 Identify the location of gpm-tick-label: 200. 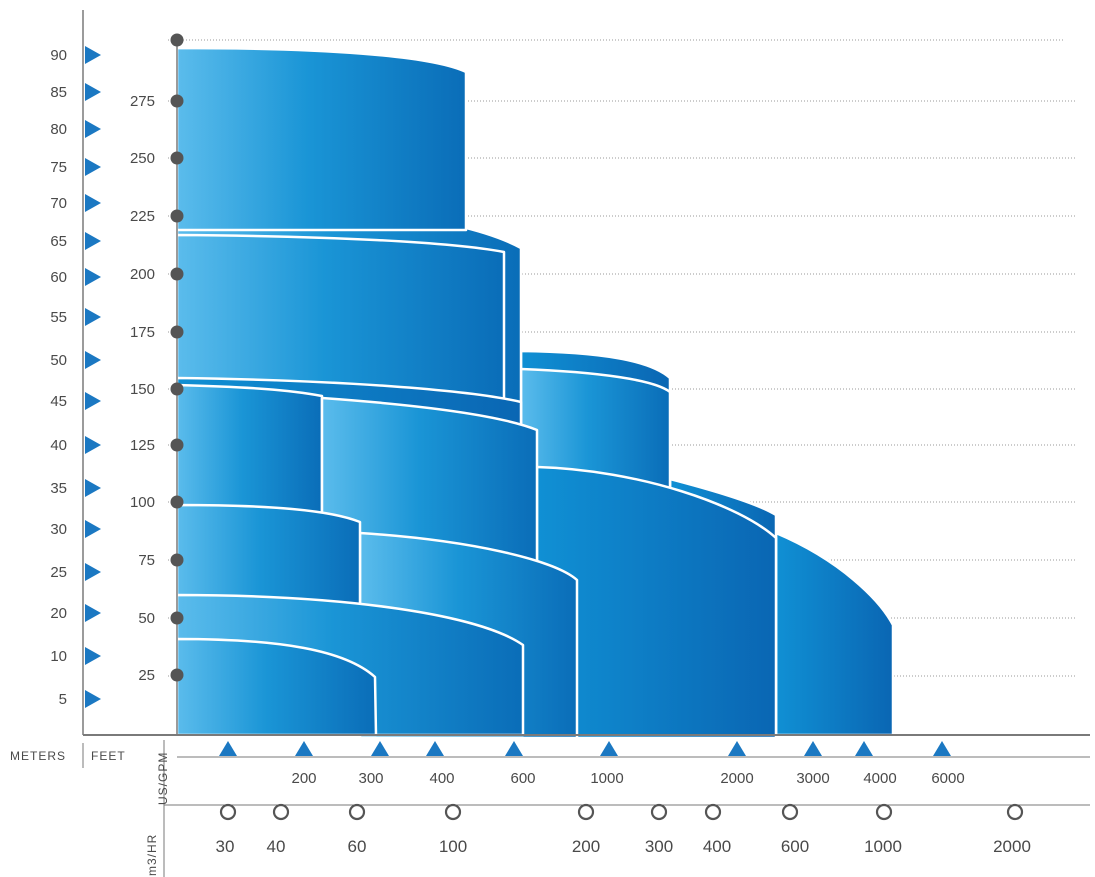
(303, 778).